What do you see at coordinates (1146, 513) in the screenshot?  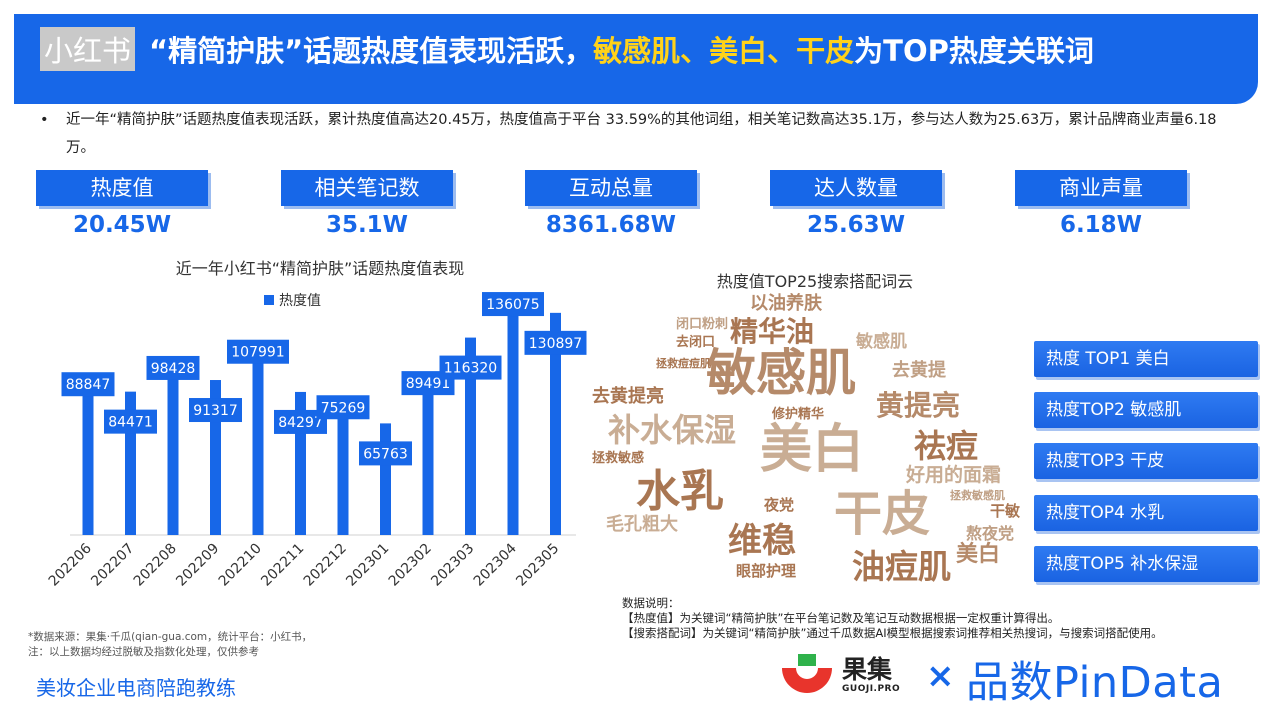 I see `top-item-4: 热度TOP4 水乳` at bounding box center [1146, 513].